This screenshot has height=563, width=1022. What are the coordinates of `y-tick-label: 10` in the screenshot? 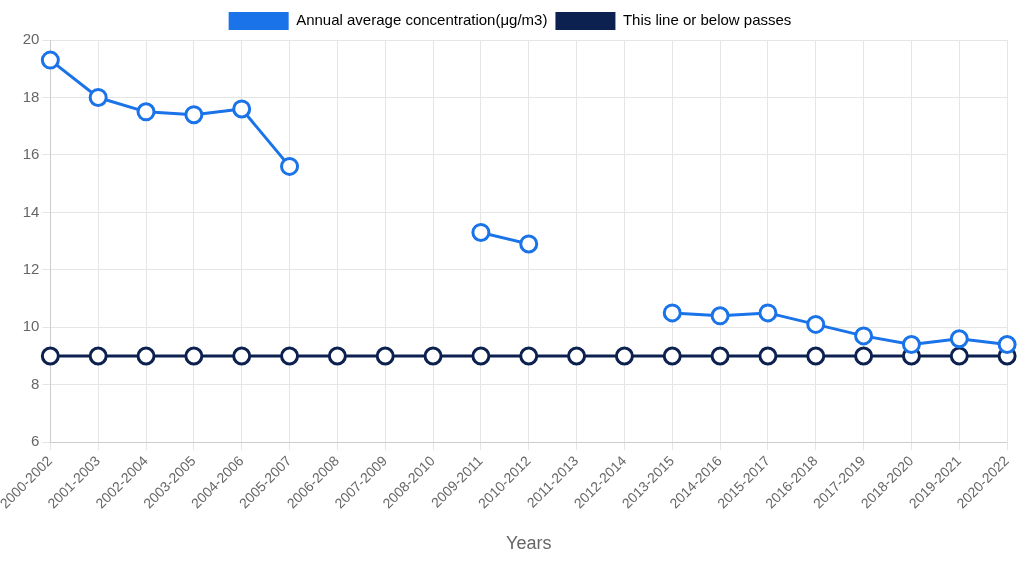 It's located at (31, 326).